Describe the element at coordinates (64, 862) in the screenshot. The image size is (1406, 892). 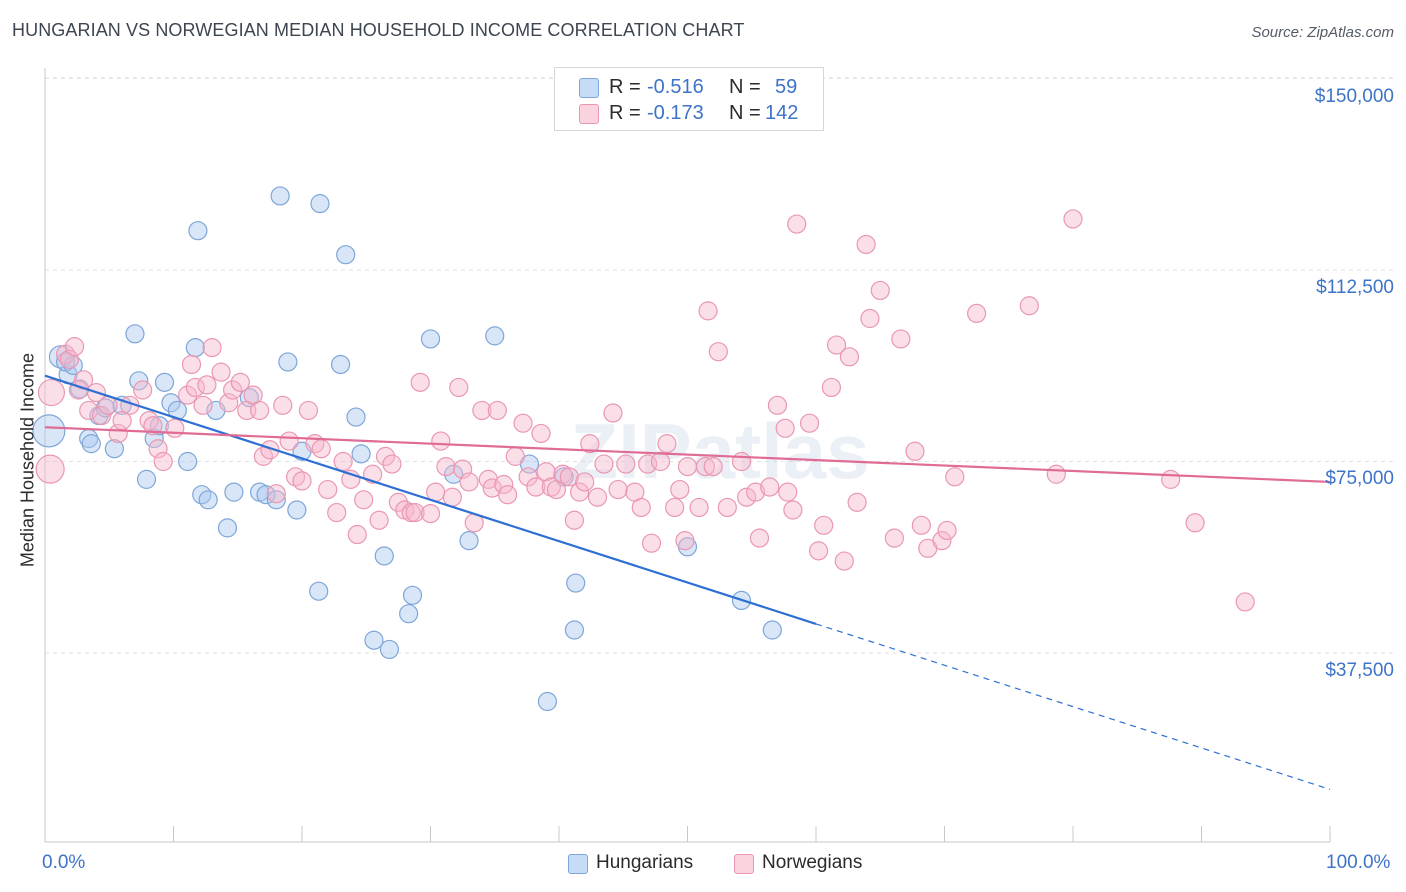
I see `x-tick-label-min: 0.0%` at that location.